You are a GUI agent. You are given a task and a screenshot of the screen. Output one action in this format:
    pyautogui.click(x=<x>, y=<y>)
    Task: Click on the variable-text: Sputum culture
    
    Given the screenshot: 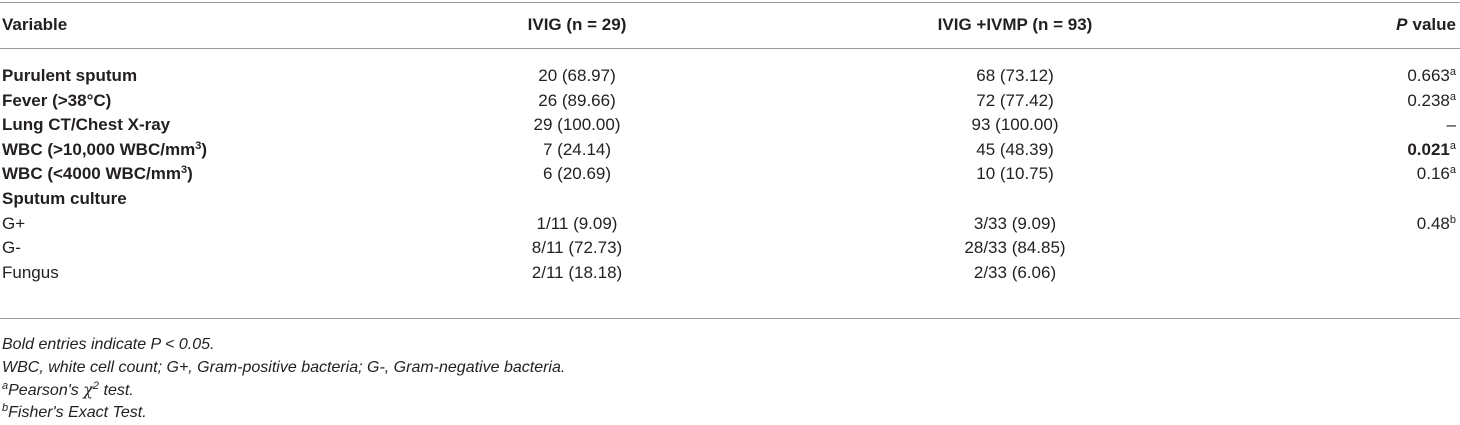 What is the action you would take?
    pyautogui.click(x=64, y=198)
    